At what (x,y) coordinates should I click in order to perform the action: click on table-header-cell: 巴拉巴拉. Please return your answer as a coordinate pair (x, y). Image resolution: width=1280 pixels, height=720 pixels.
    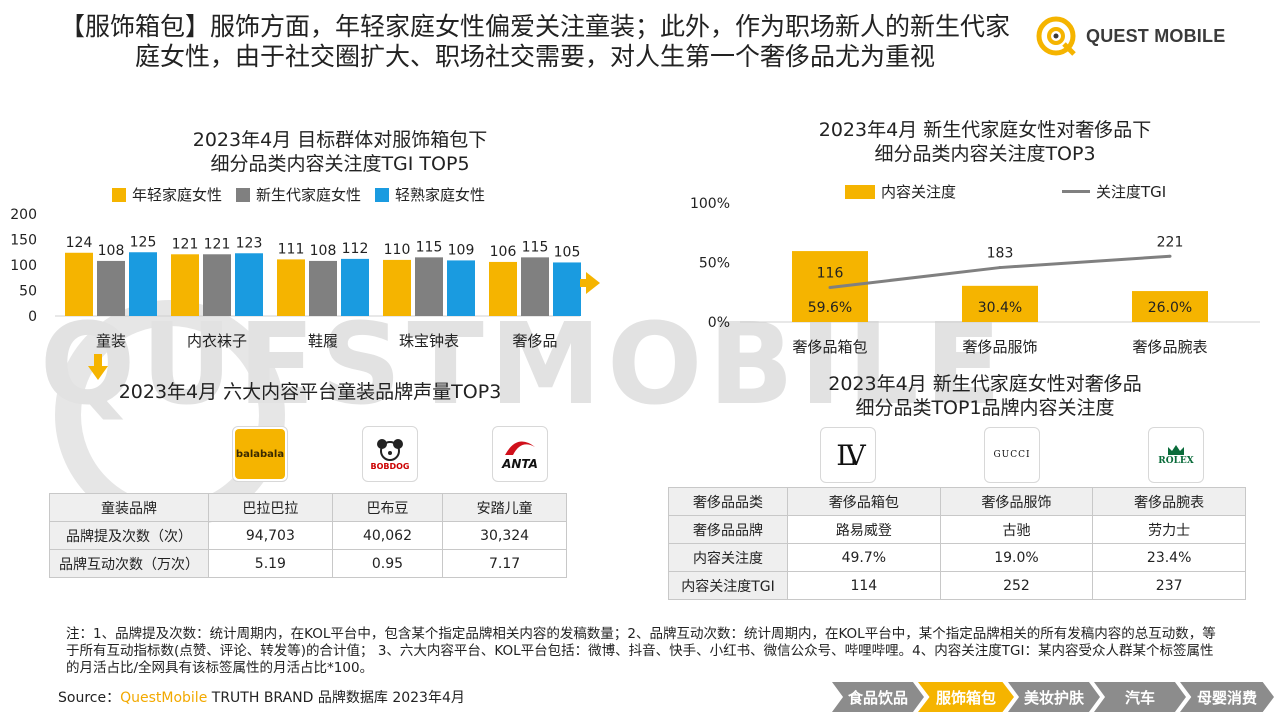
    Looking at the image, I should click on (270, 507).